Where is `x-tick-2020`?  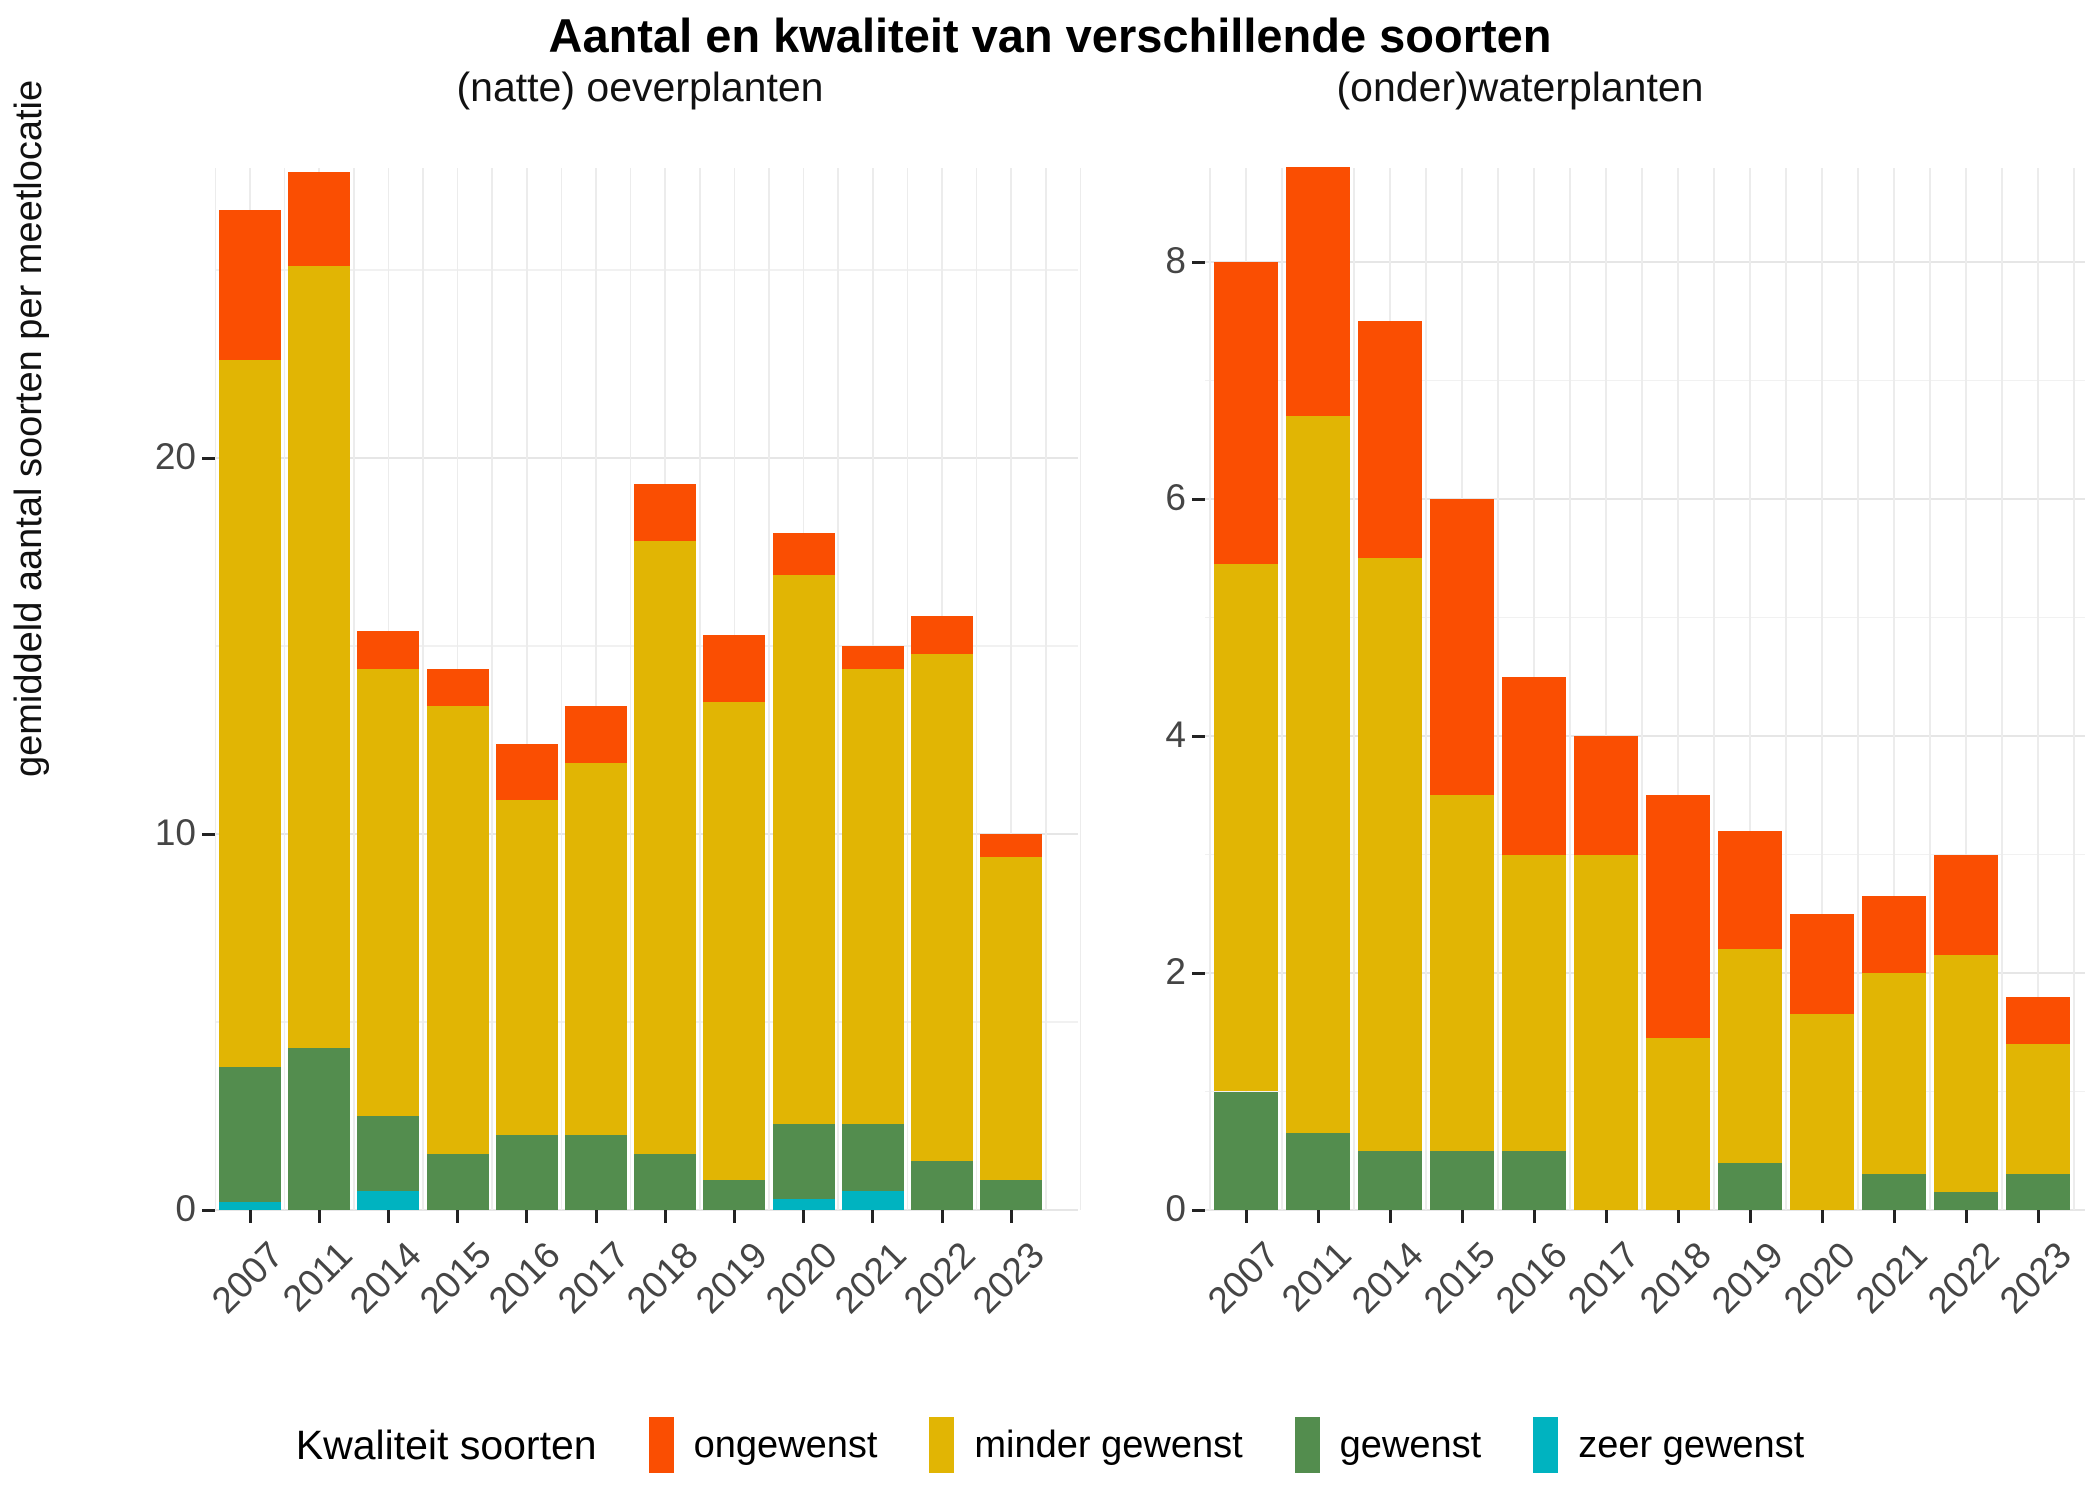
x-tick-2020 is located at coordinates (804, 1216).